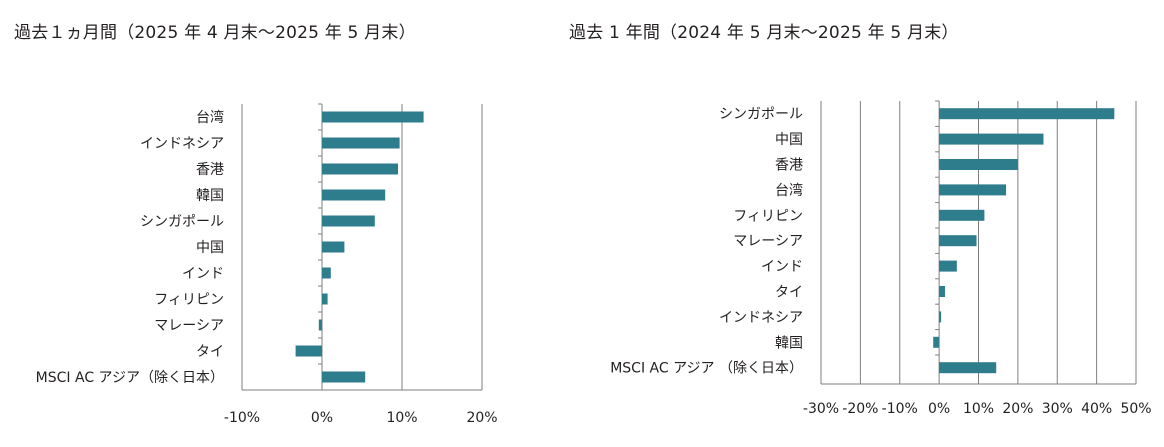  What do you see at coordinates (210, 352) in the screenshot?
I see `category-label-1m-9: タイ` at bounding box center [210, 352].